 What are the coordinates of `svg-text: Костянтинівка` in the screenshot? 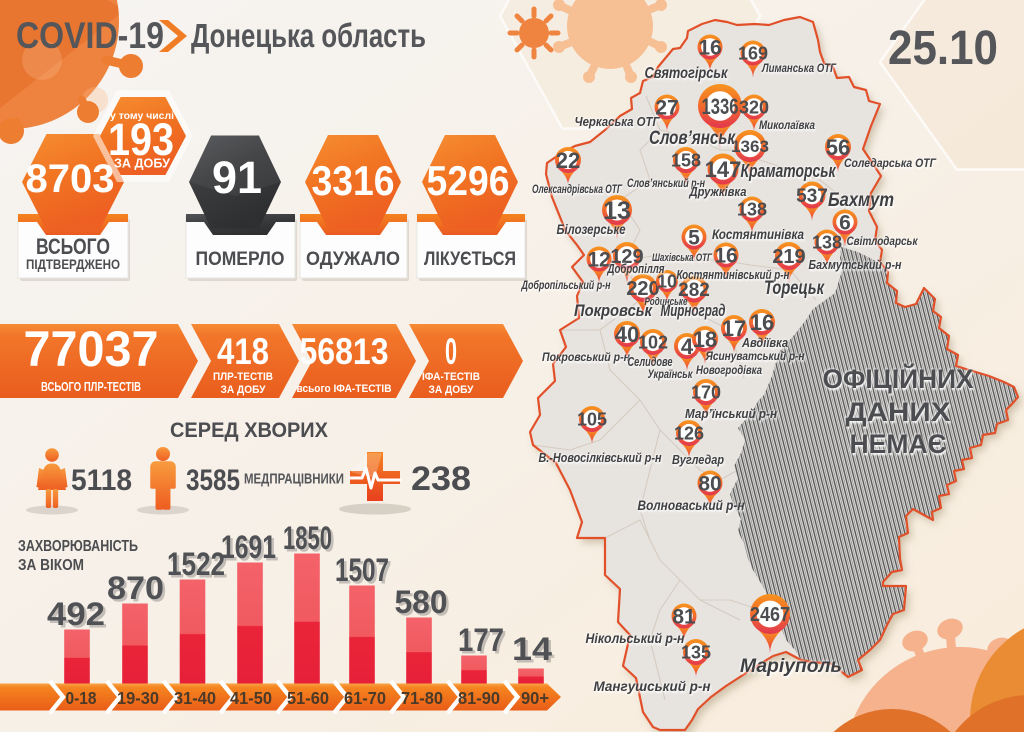 It's located at (758, 234).